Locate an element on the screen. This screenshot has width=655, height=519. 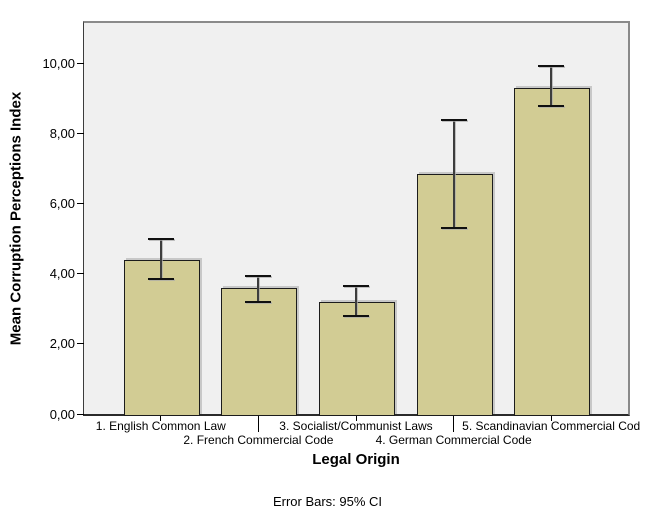
y-tick-label: 4,00 is located at coordinates (62, 274).